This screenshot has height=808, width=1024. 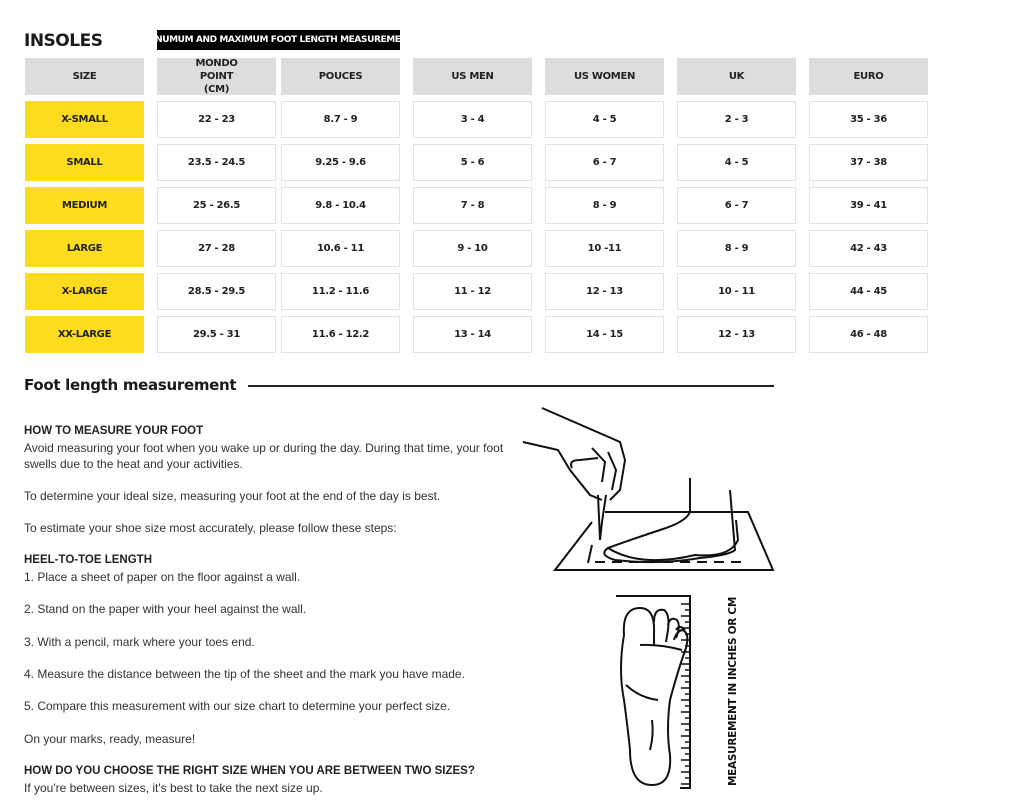 What do you see at coordinates (868, 248) in the screenshot?
I see `cell-euro: 42 - 43` at bounding box center [868, 248].